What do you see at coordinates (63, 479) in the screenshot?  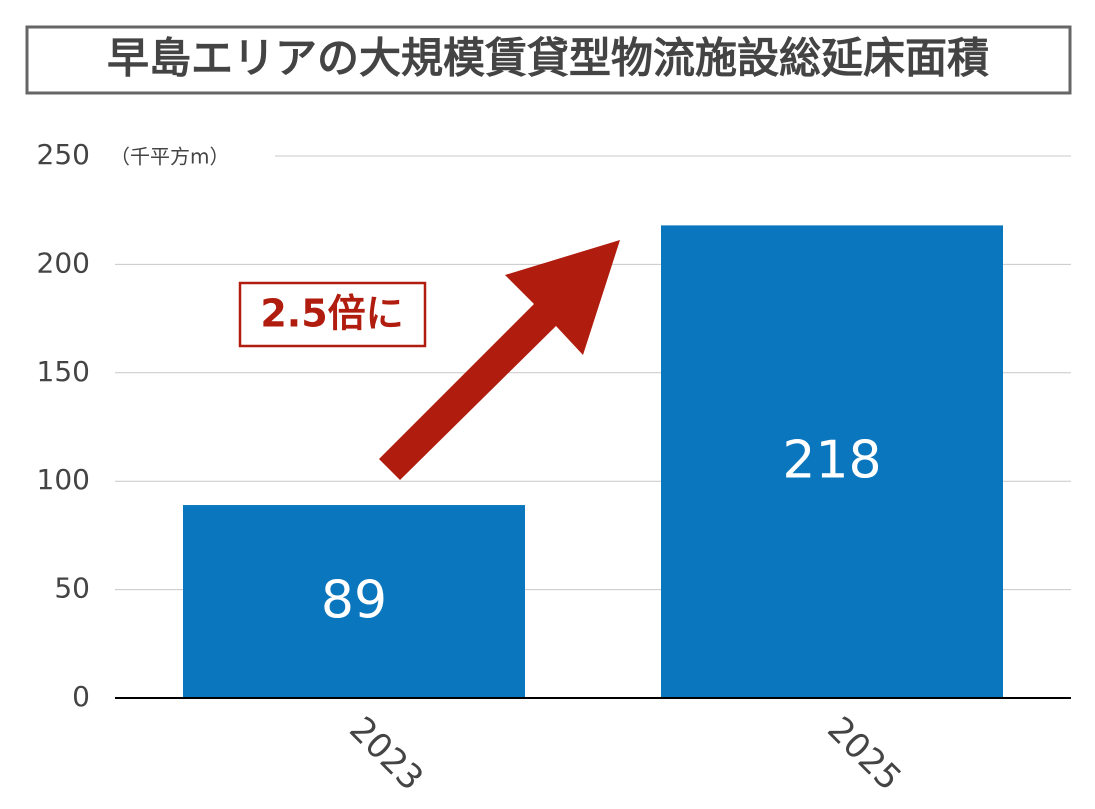 I see `y-tick-label: 100` at bounding box center [63, 479].